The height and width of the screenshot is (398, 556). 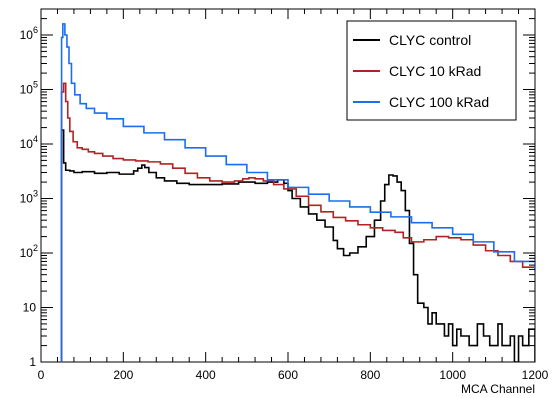 What do you see at coordinates (123, 375) in the screenshot?
I see `x-tick-label: 200` at bounding box center [123, 375].